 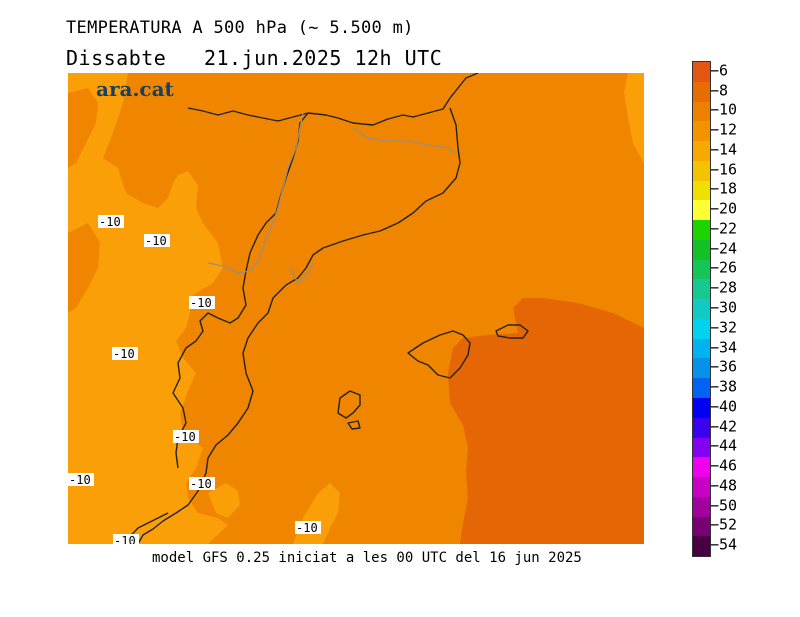 What do you see at coordinates (240, 28) in the screenshot?
I see `map-title: TEMPERATURA A 500 hPa (~ 5.500 m)` at bounding box center [240, 28].